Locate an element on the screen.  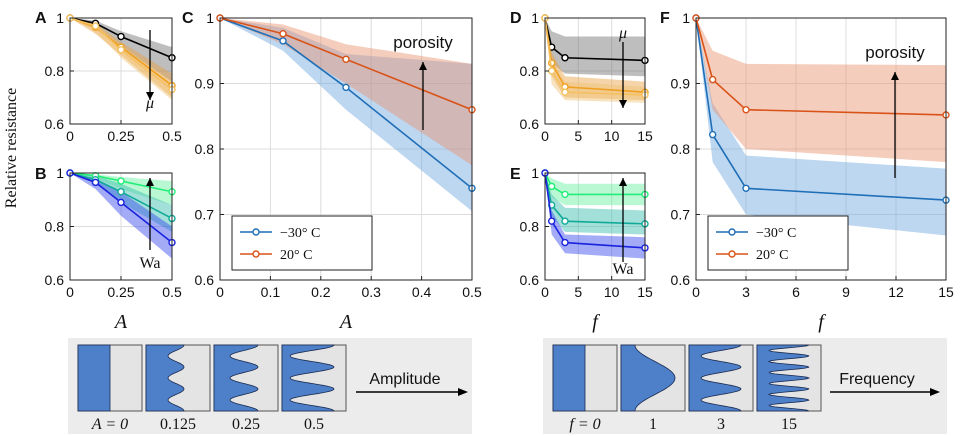
amplitude-label-0: A = 0 is located at coordinates (109, 424).